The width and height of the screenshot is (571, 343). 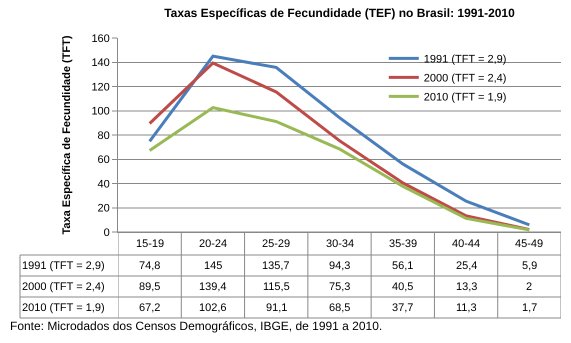 What do you see at coordinates (213, 244) in the screenshot?
I see `x-tick-label: 20-24` at bounding box center [213, 244].